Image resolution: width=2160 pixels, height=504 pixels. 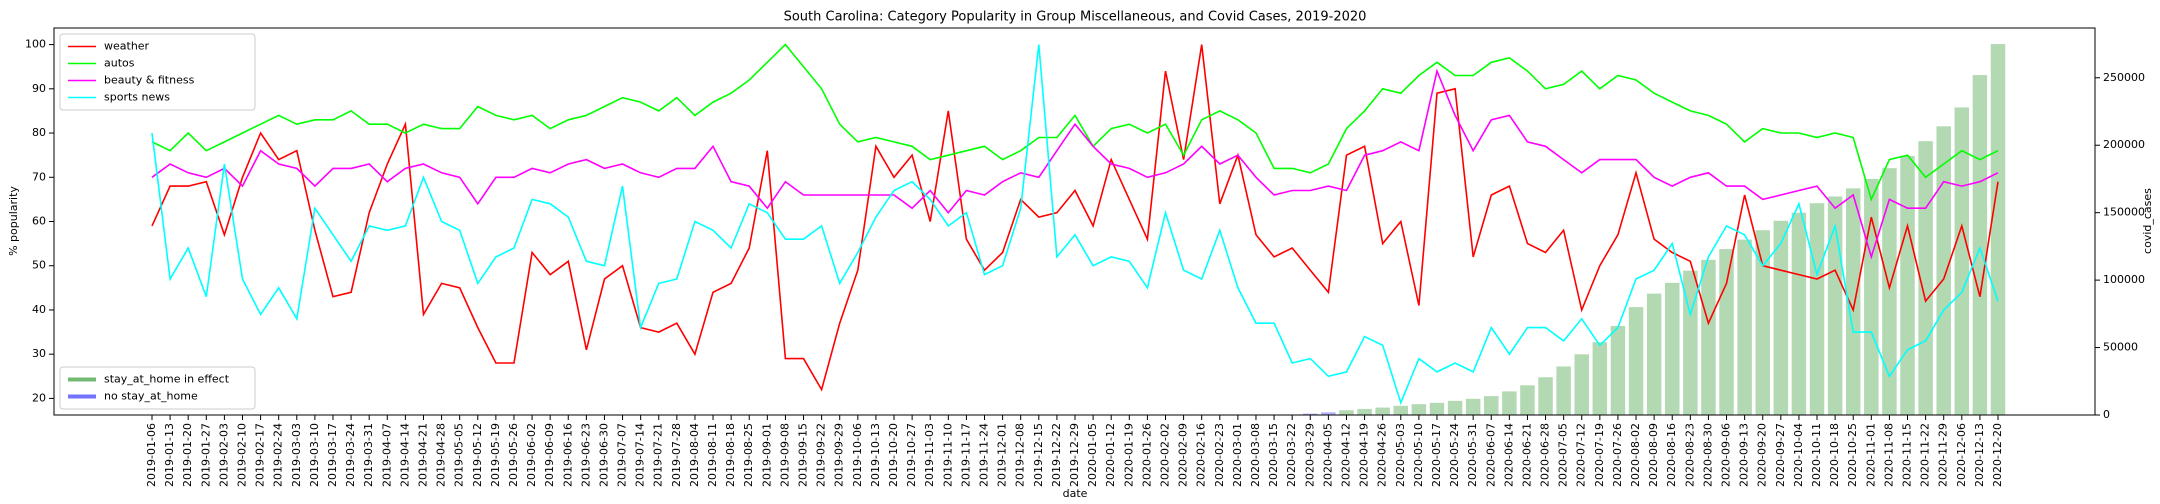 I want to click on legend-box, so click(x=157, y=72).